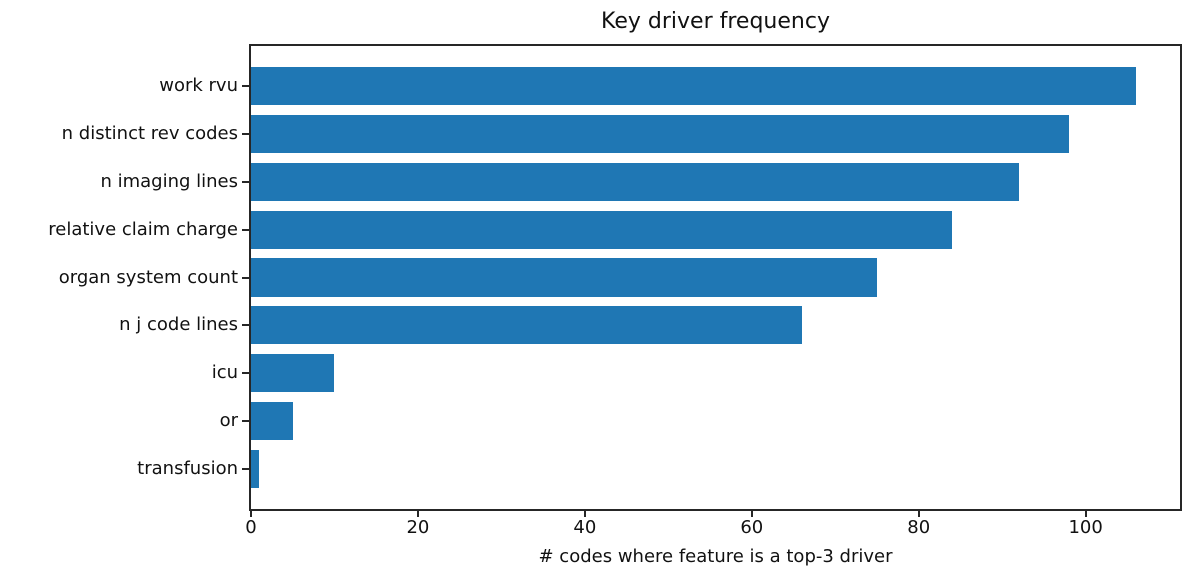  Describe the element at coordinates (224, 373) in the screenshot. I see `y-tick-label: icu` at that location.